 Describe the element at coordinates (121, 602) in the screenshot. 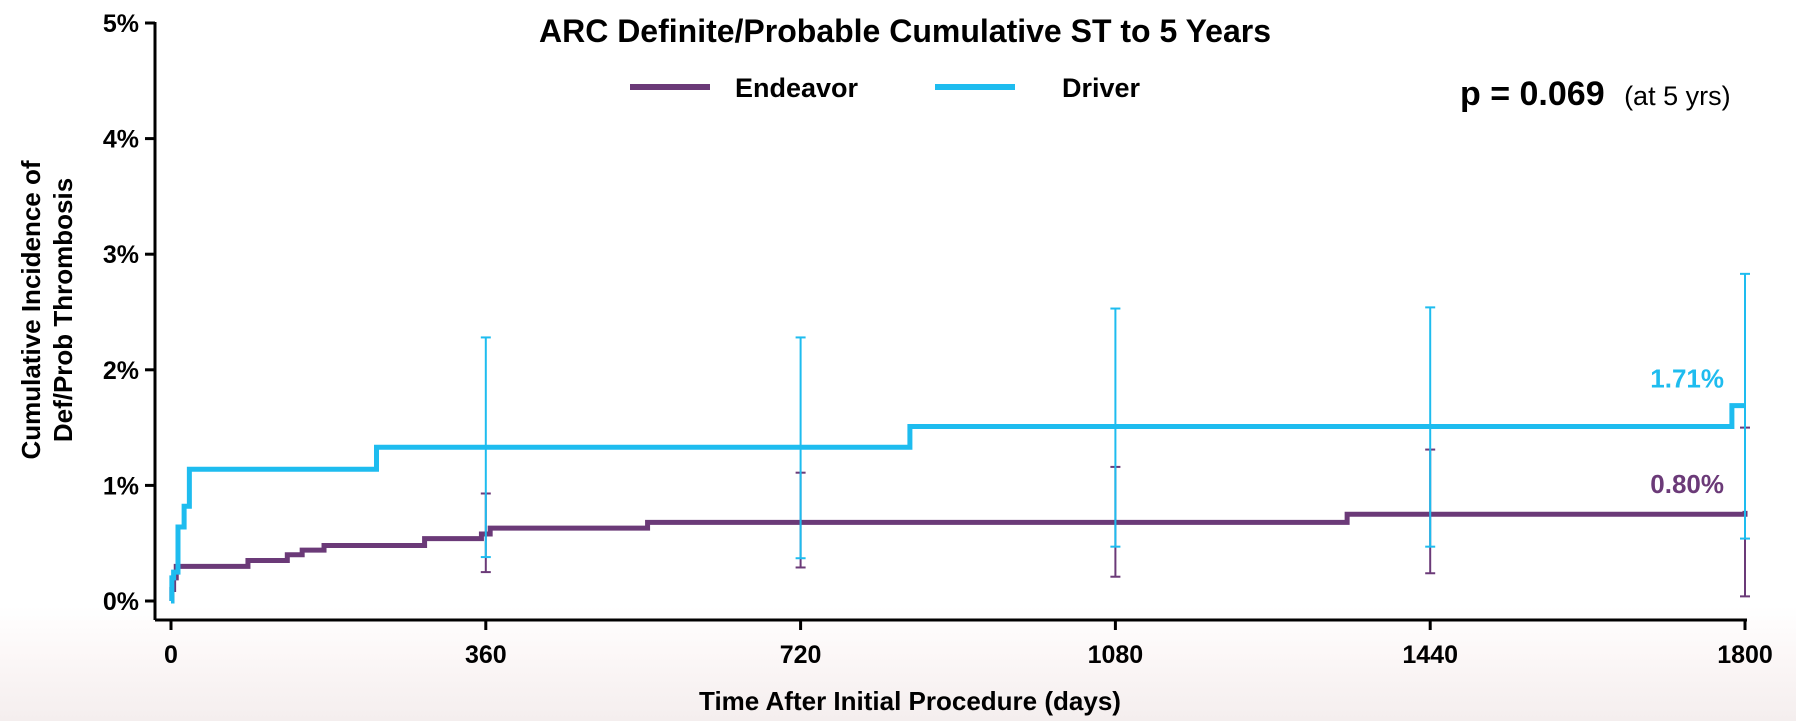

I see `y-tick-label: 0%` at that location.